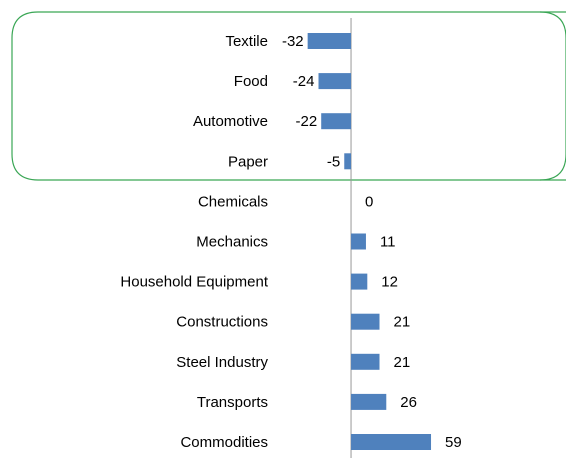  Describe the element at coordinates (232, 402) in the screenshot. I see `category-label: Transports` at that location.